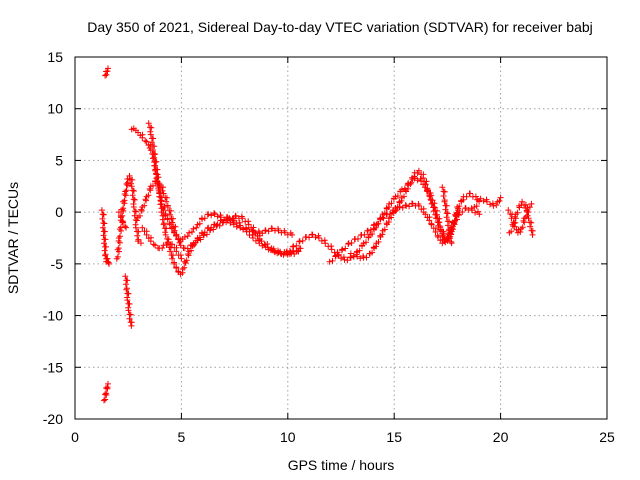  I want to click on y-tick-label: 15, so click(55, 57).